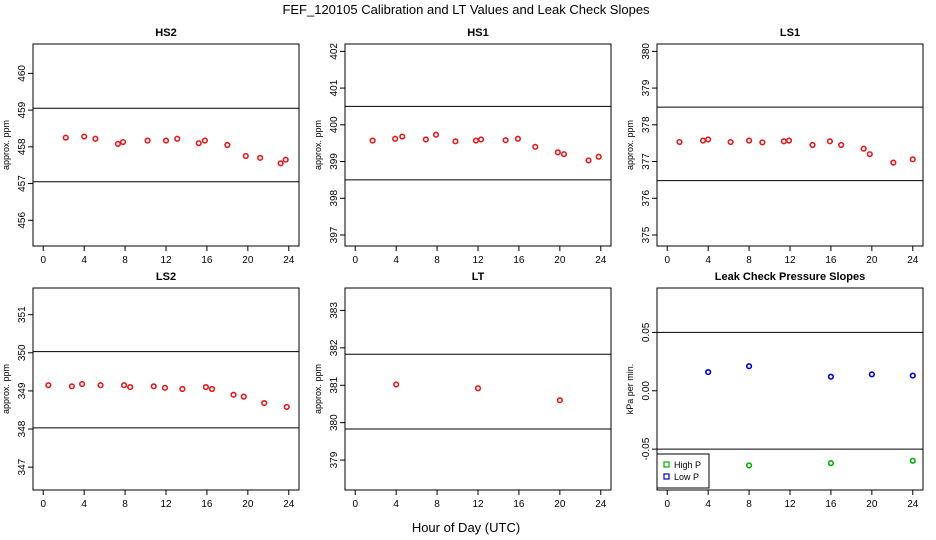  I want to click on panel-3-x-tick-label: 4, so click(708, 260).